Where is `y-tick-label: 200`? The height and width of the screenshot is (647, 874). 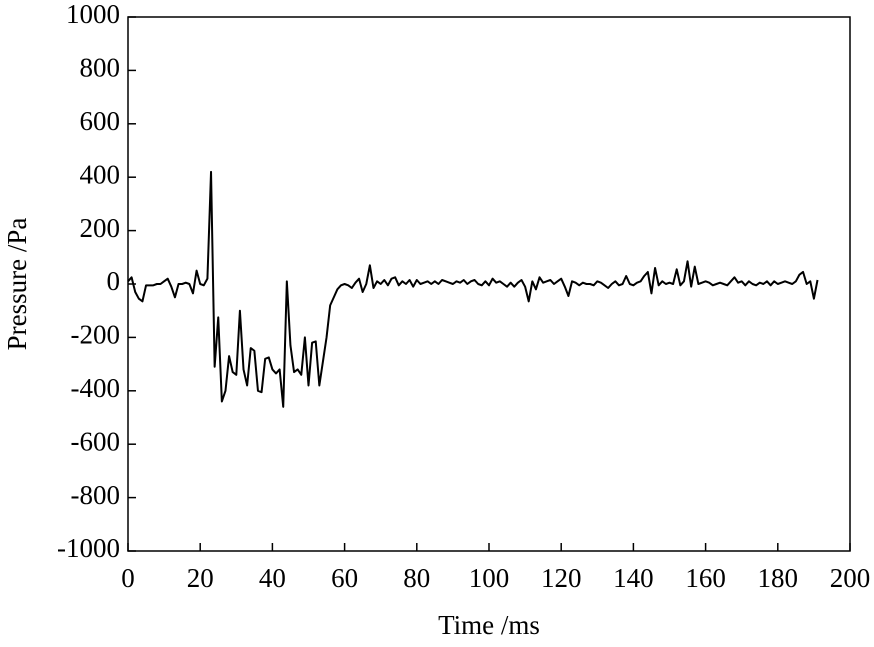 y-tick-label: 200 is located at coordinates (100, 228).